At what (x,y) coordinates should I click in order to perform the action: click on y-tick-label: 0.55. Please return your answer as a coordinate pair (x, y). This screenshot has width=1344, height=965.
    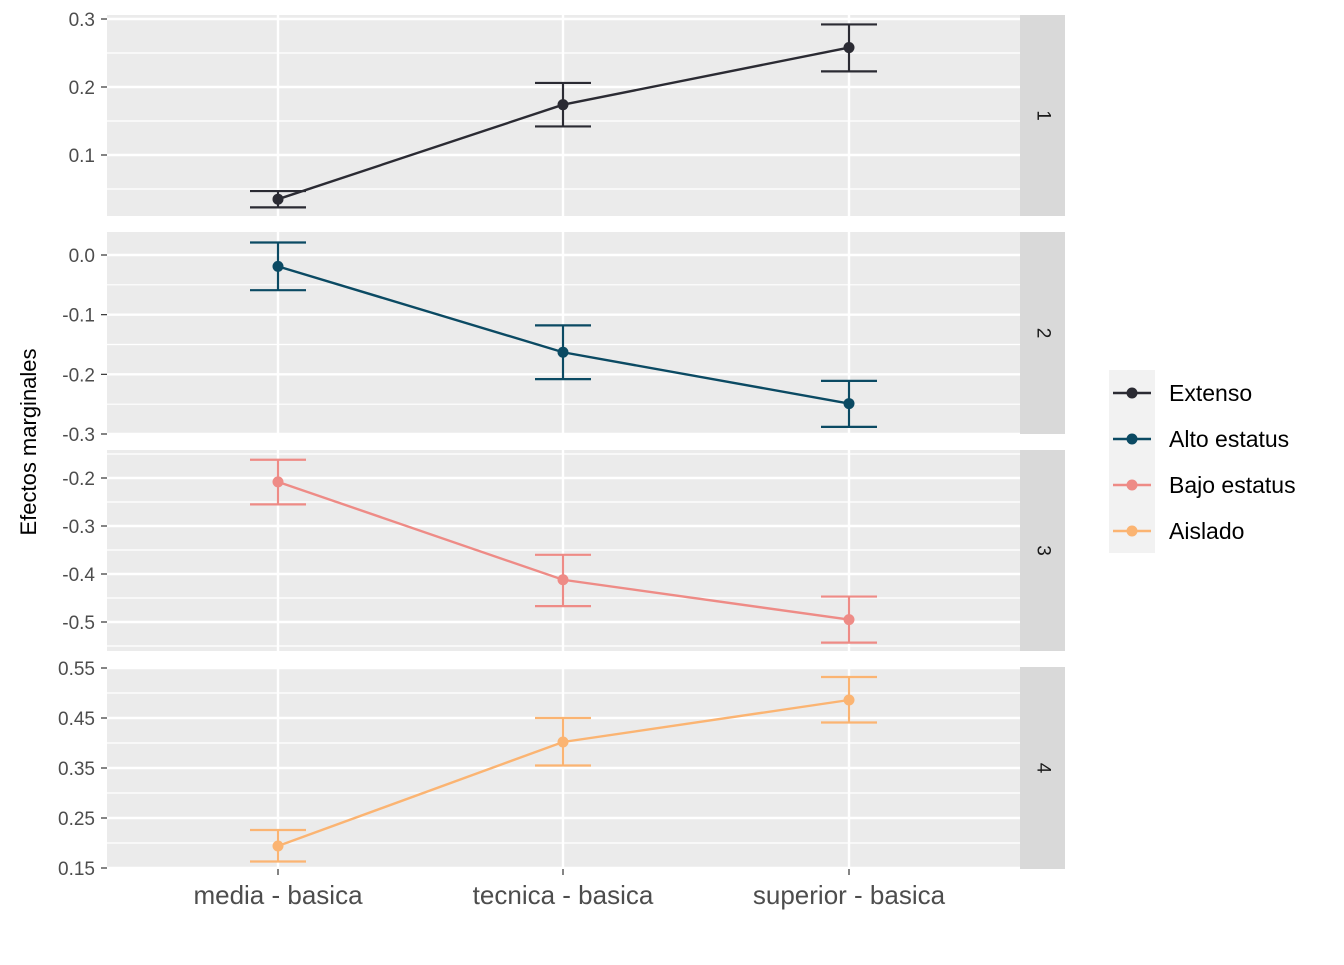
    Looking at the image, I should click on (76, 669).